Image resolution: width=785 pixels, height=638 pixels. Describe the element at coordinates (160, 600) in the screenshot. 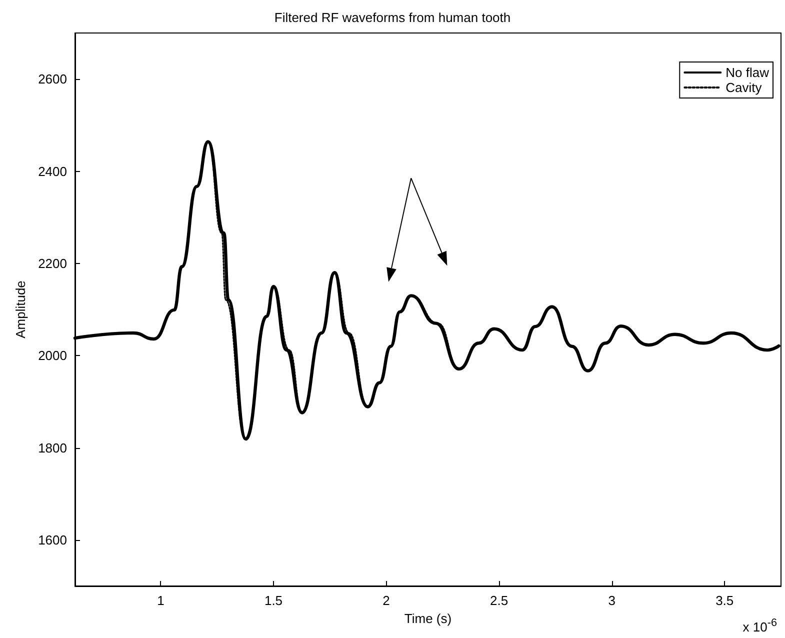

I see `x-tick-label: 1` at that location.